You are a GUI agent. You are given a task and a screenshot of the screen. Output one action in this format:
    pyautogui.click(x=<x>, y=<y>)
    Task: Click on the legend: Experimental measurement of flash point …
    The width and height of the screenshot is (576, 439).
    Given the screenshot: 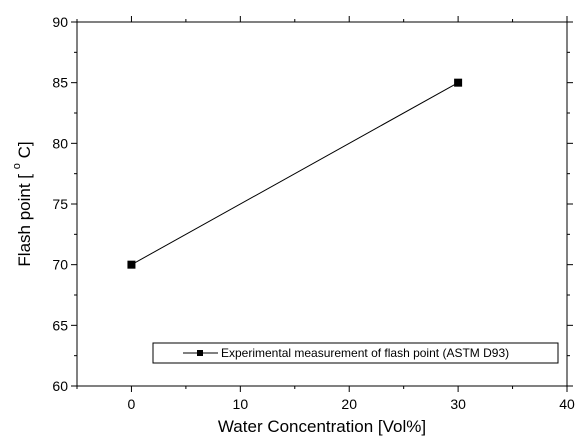 What is the action you would take?
    pyautogui.click(x=355, y=353)
    